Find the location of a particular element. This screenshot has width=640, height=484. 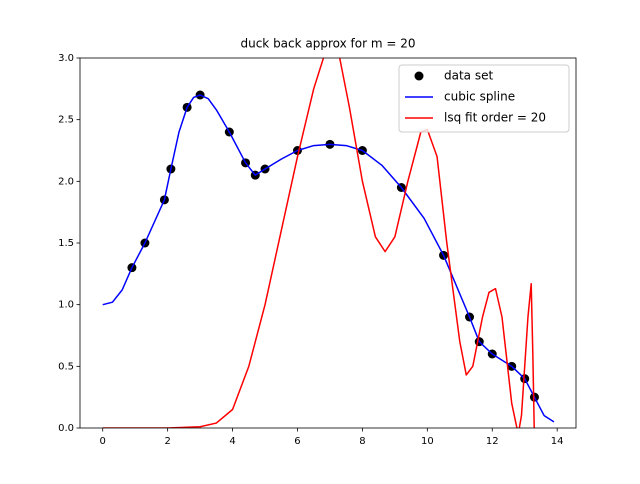

x-tick-label: 6 is located at coordinates (297, 441).